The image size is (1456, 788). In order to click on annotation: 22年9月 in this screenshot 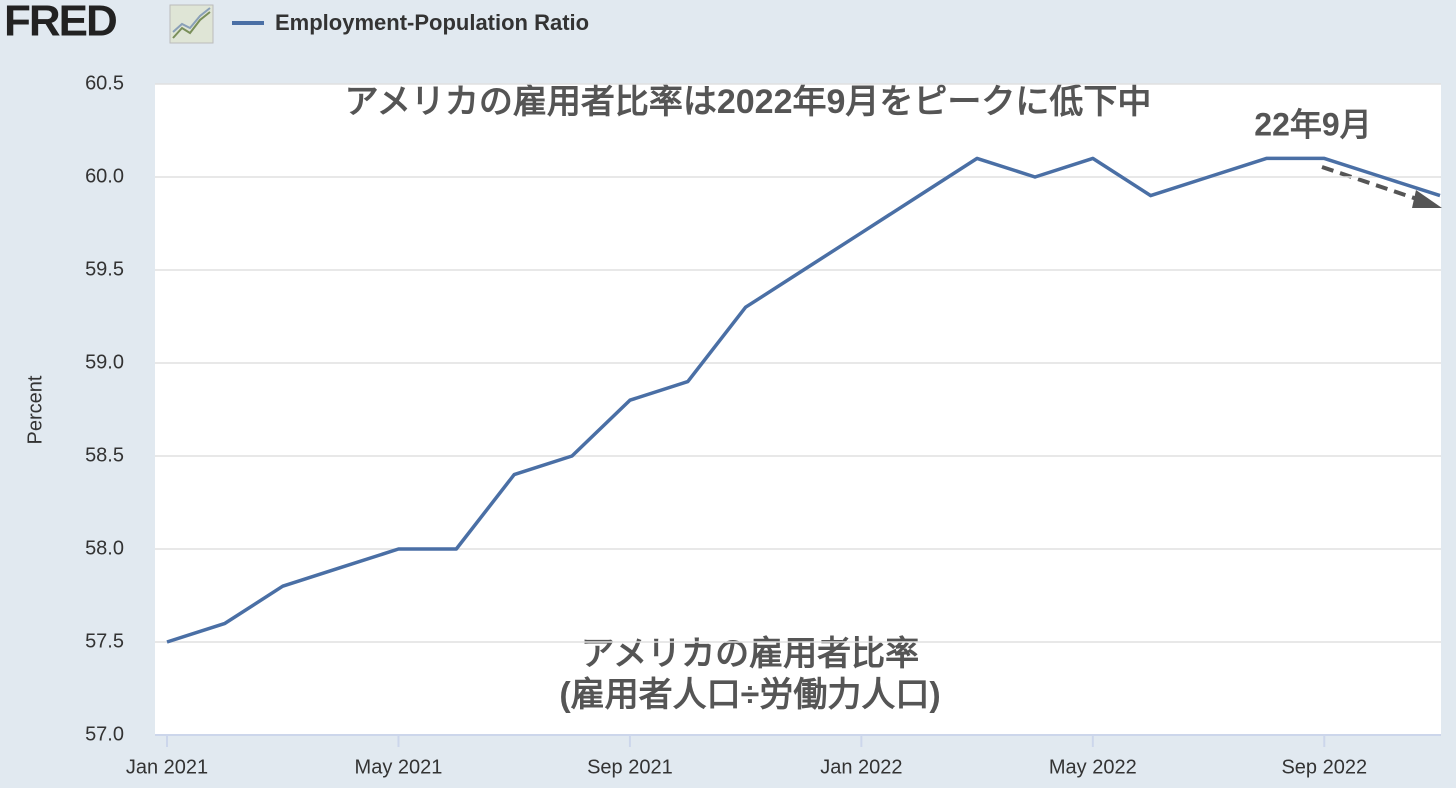, I will do `click(1312, 124)`.